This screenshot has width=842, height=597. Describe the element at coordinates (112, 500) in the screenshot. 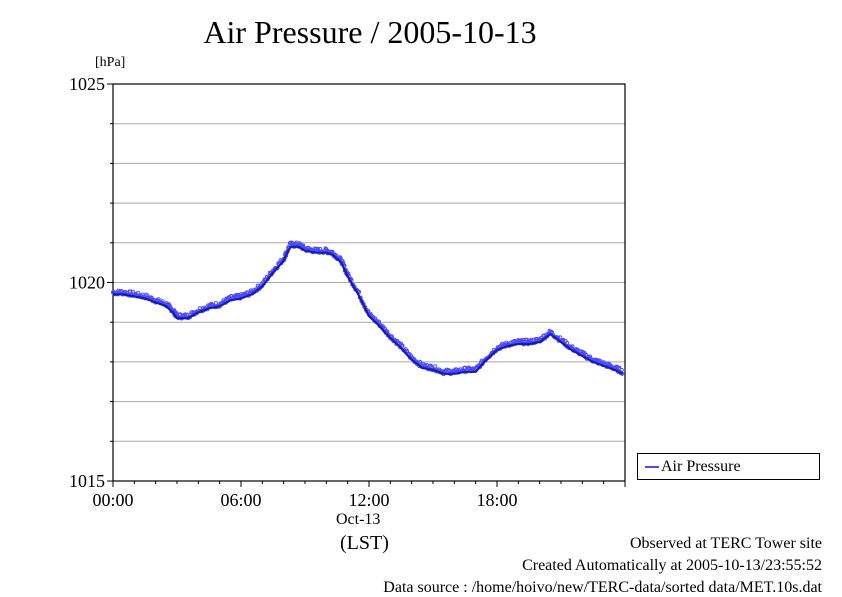

I see `x-tick-label: 00:00` at that location.